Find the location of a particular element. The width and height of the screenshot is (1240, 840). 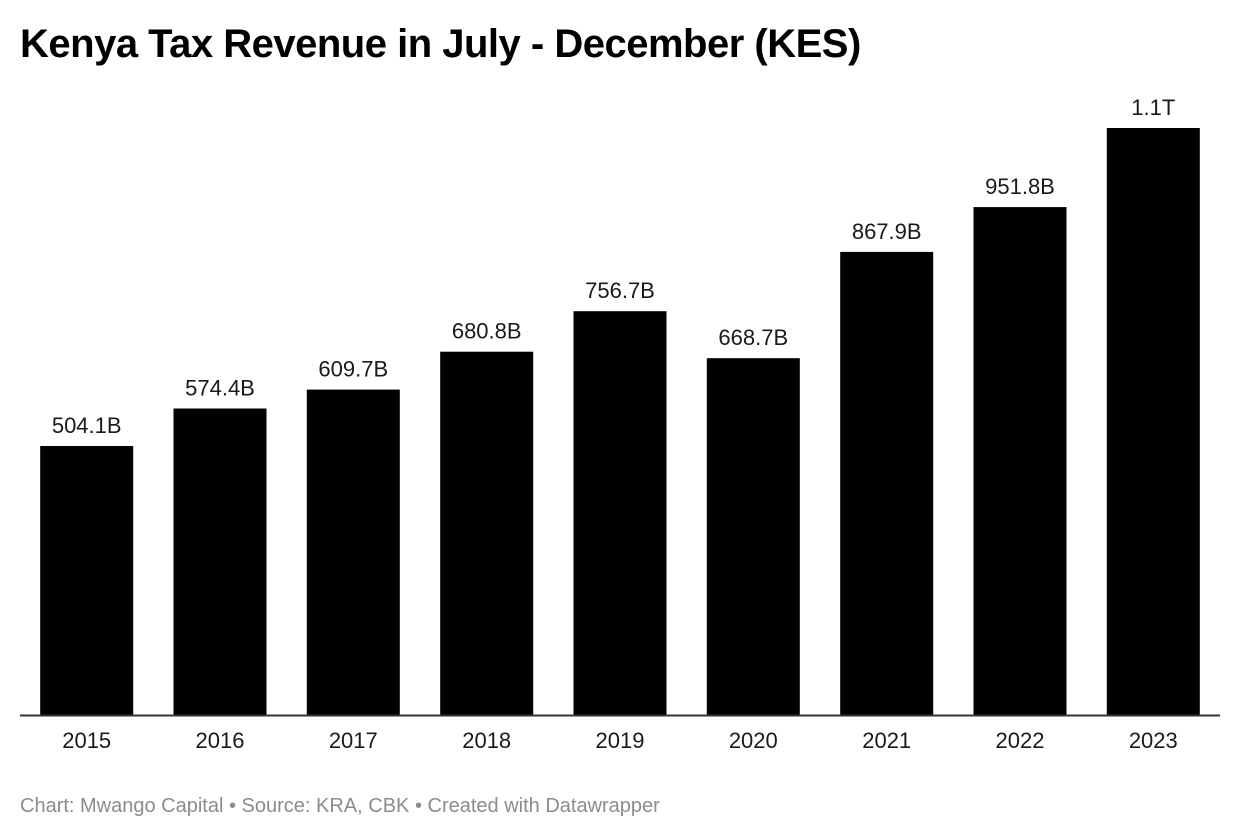

x-tick-label-2015: 2015 is located at coordinates (86, 740).